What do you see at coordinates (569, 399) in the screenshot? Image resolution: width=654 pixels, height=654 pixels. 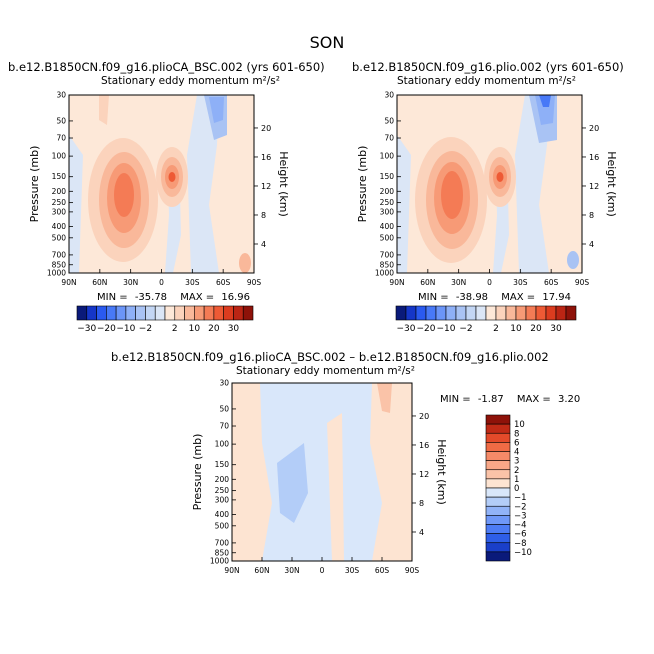 I see `panel3-max-value: 3.20` at bounding box center [569, 399].